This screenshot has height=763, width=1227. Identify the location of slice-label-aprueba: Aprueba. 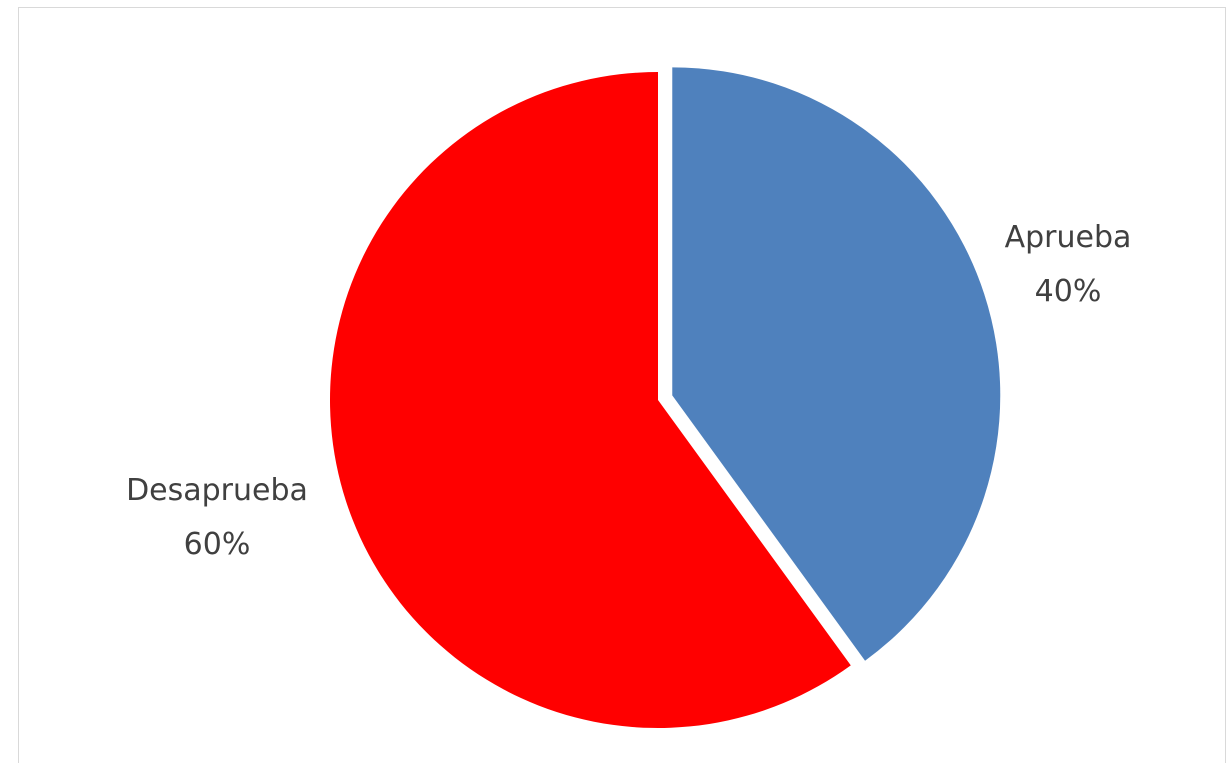
(1068, 237).